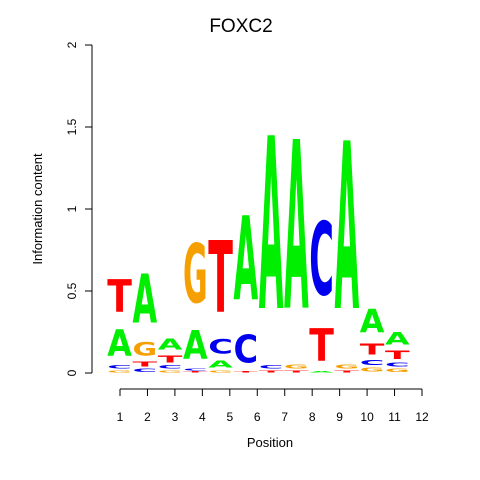  I want to click on x-tick-label: 6, so click(257, 417).